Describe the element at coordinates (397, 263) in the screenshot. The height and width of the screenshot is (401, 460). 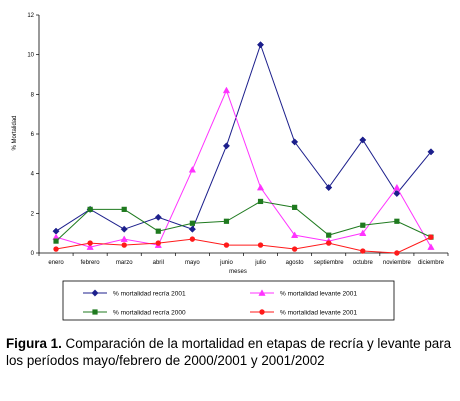
I see `x-tick-label: noviembre` at that location.